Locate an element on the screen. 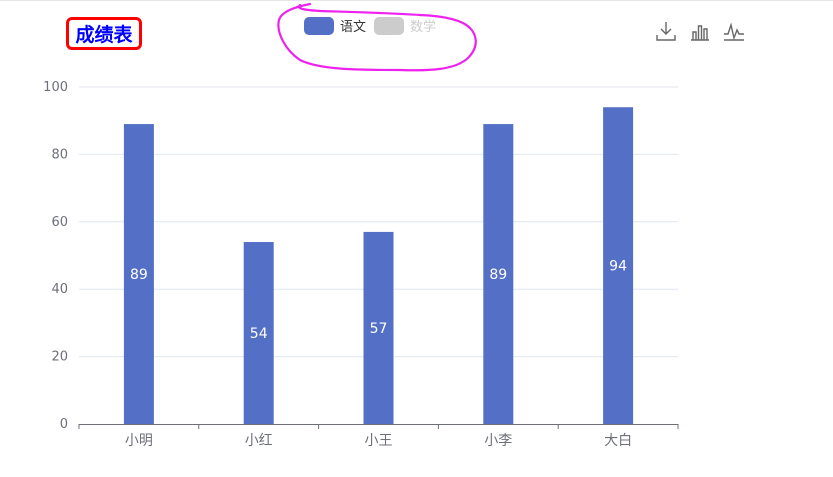 The image size is (833, 477). x-tick-label: 小明 is located at coordinates (139, 441).